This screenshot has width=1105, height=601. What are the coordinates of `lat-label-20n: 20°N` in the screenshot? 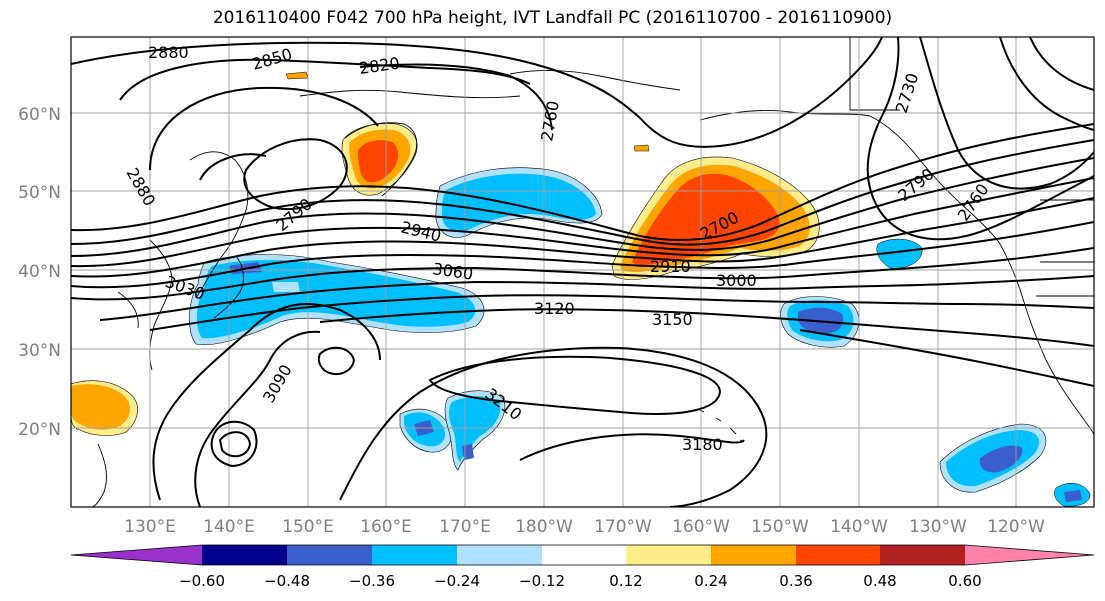 It's located at (39, 430).